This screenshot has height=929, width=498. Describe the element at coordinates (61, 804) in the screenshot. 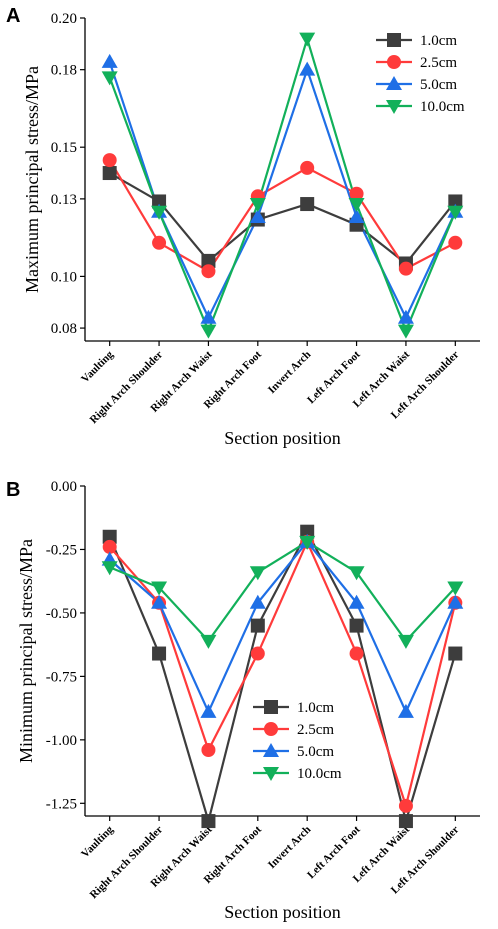

I see `y-tick-label: -1.25` at that location.